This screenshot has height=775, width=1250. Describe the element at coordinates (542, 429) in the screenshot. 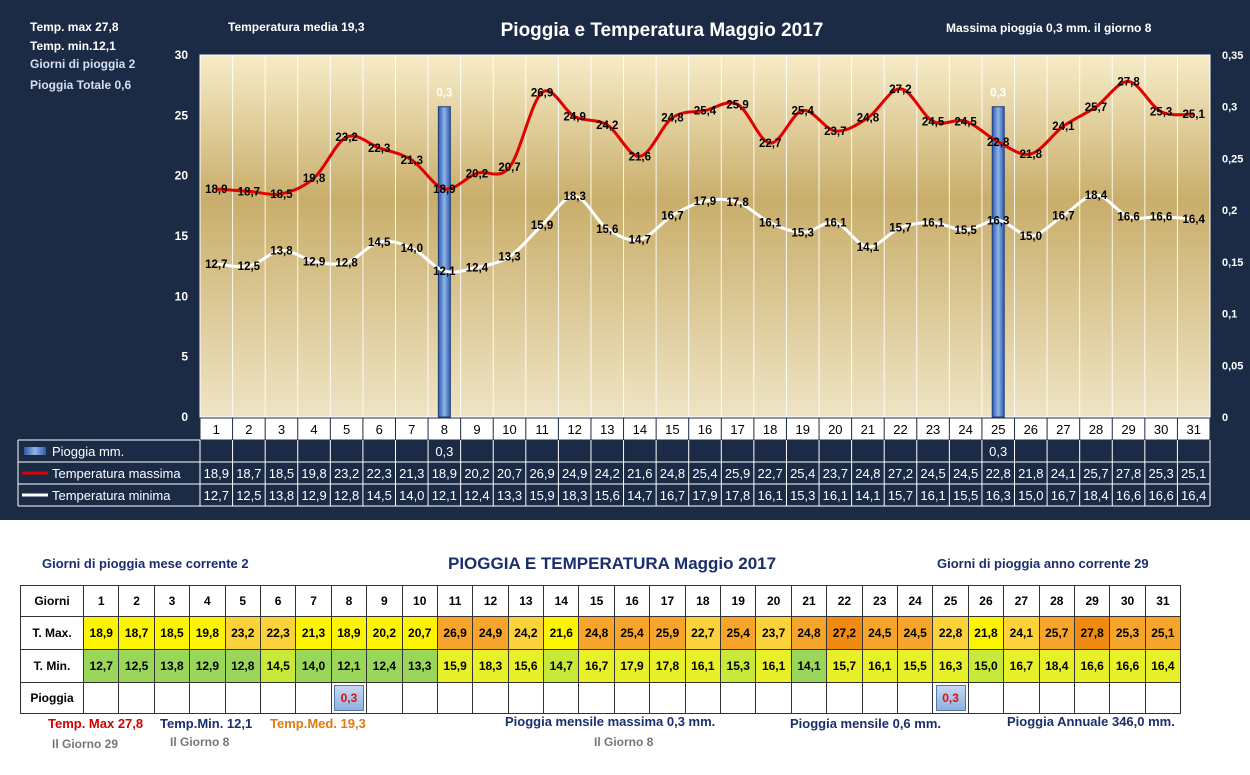

I see `x-tick-label: 11` at that location.